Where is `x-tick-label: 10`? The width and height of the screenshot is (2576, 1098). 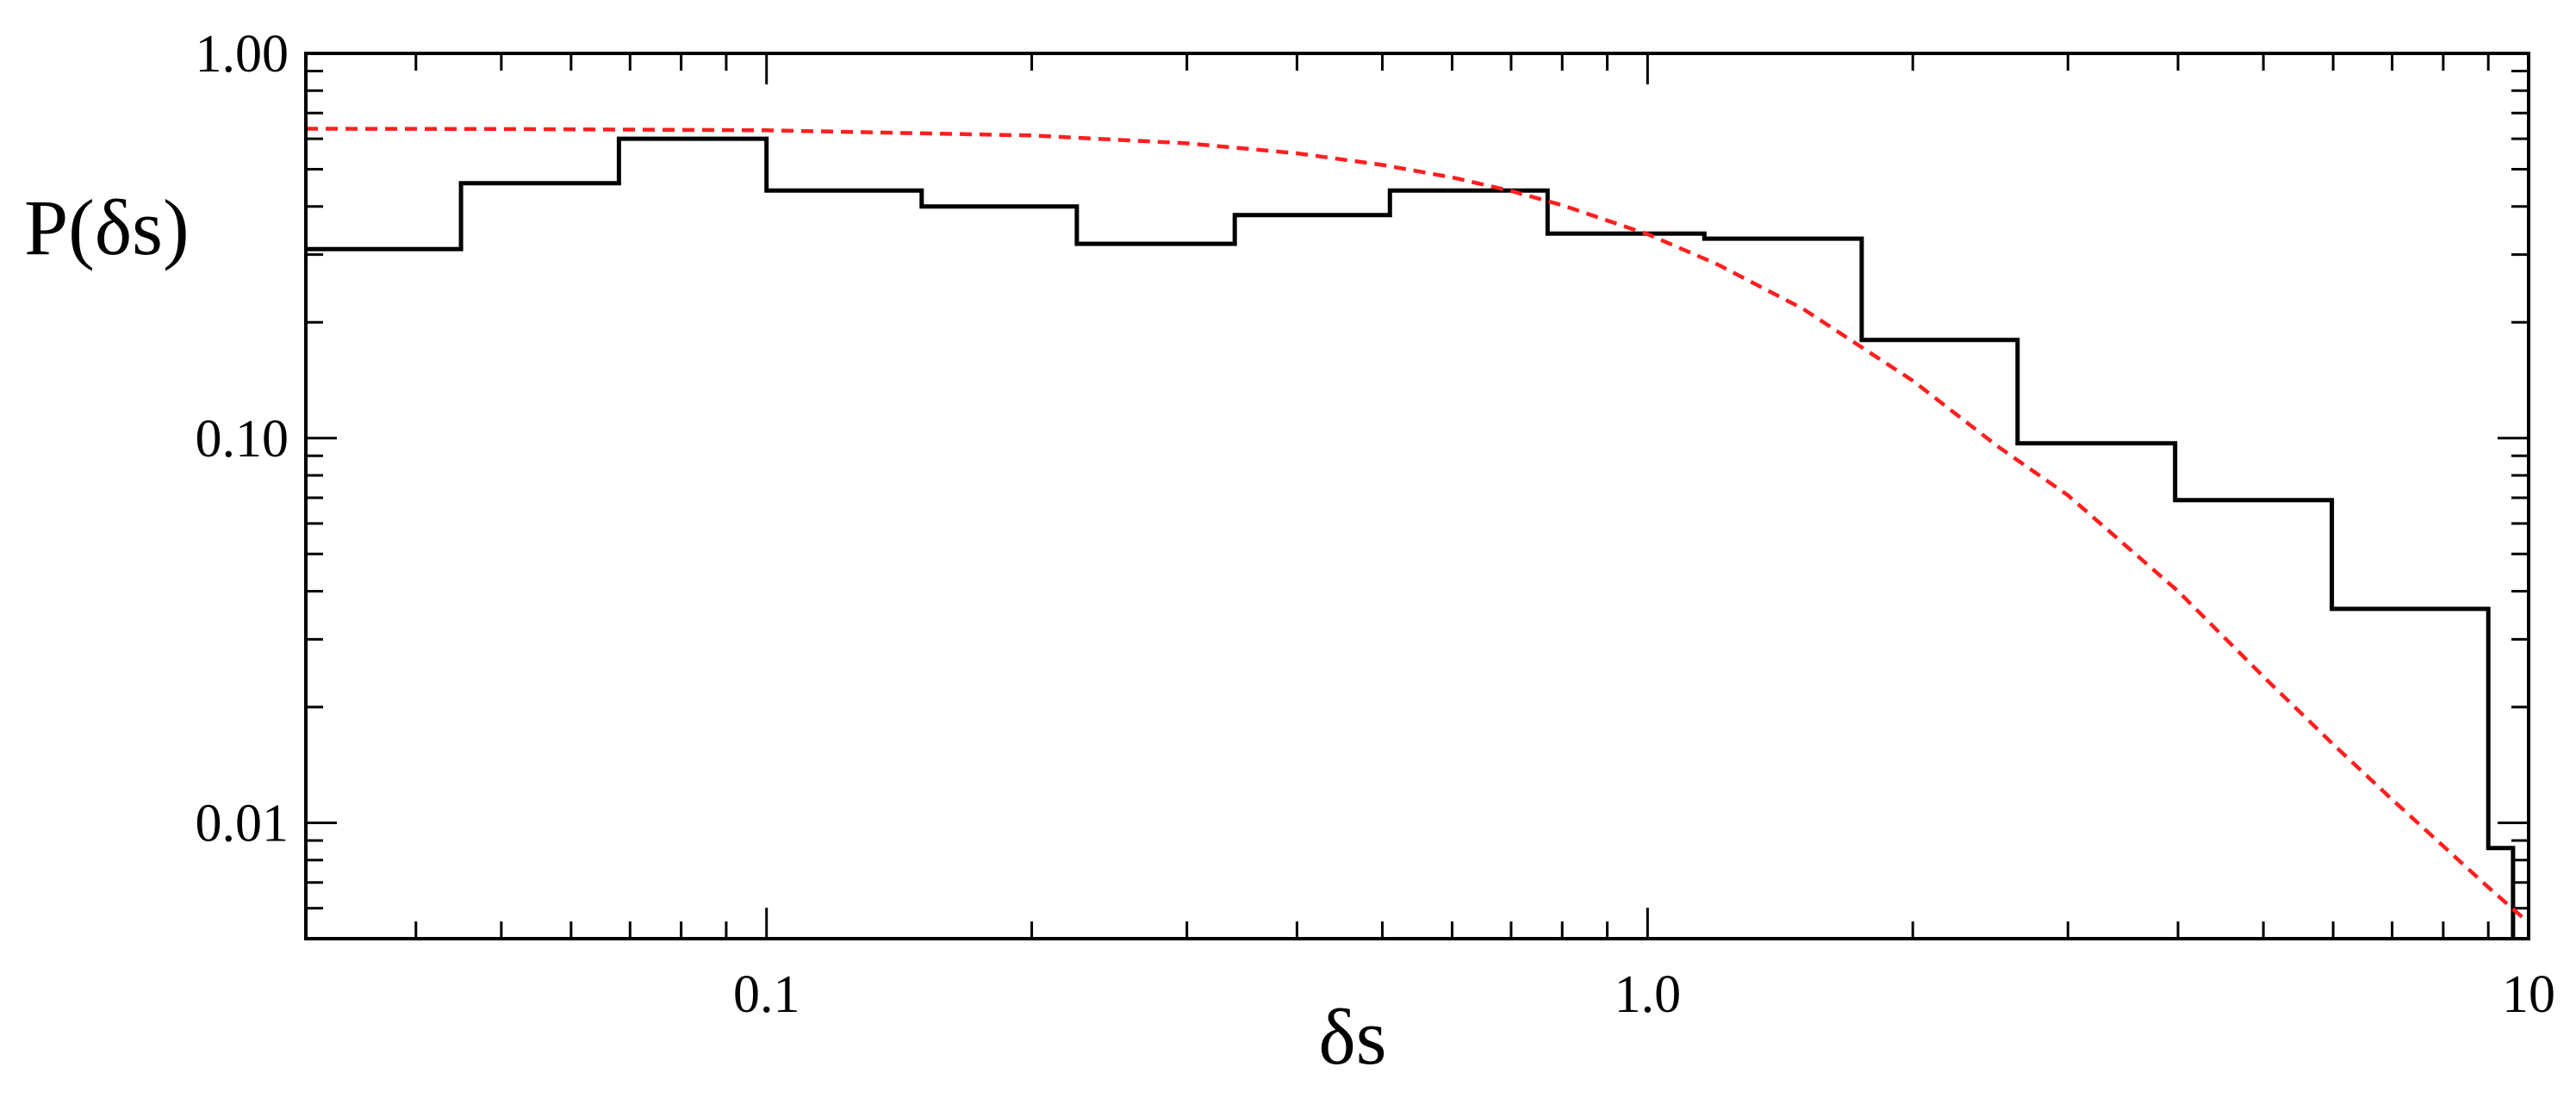
x-tick-label: 10 is located at coordinates (2529, 995).